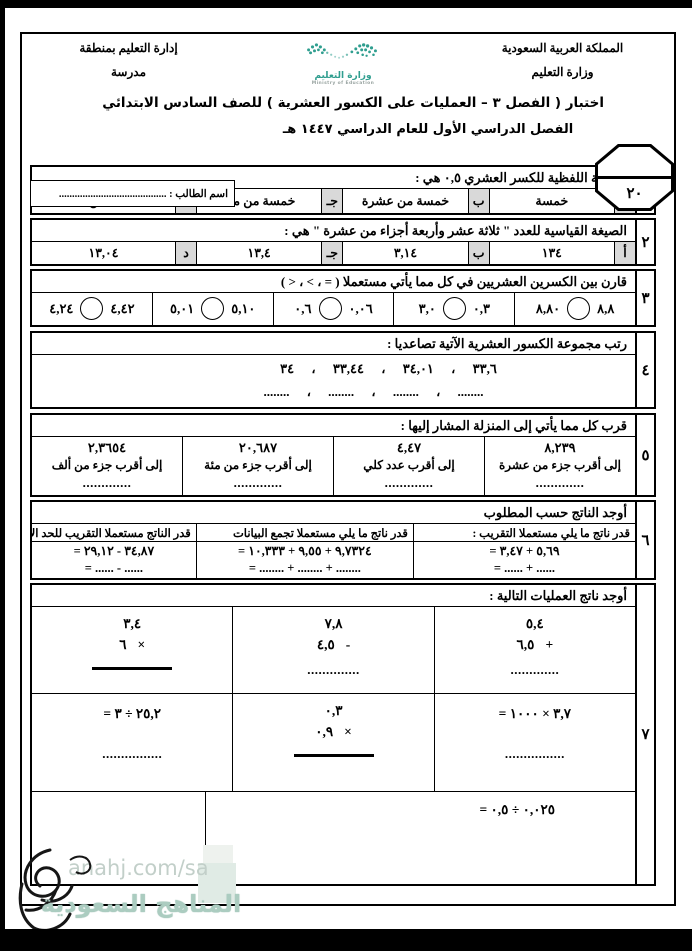  I want to click on expression: ٣,٧ × ١٠٠٠ =, so click(535, 713).